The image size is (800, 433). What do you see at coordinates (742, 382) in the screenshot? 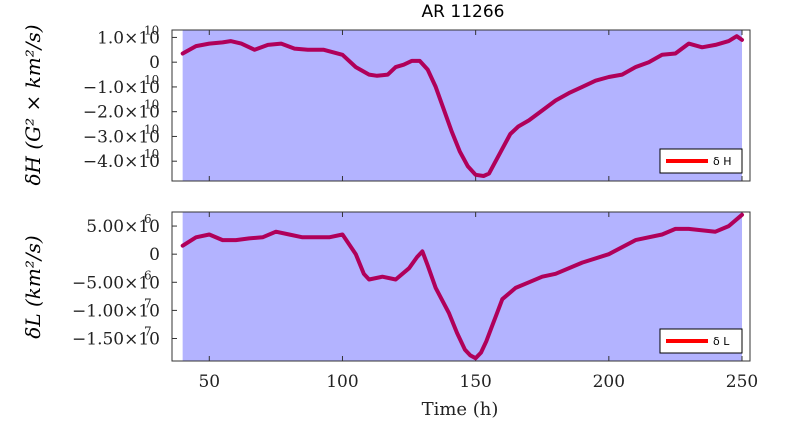
I see `x-tick-label: 250` at bounding box center [742, 382].